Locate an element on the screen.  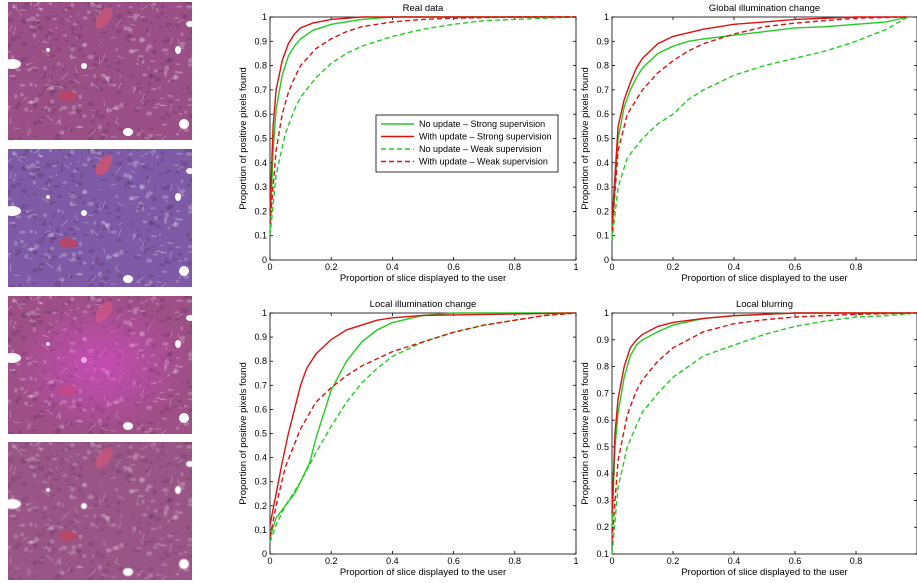
tissue-image-global-illumination is located at coordinates (100, 218).